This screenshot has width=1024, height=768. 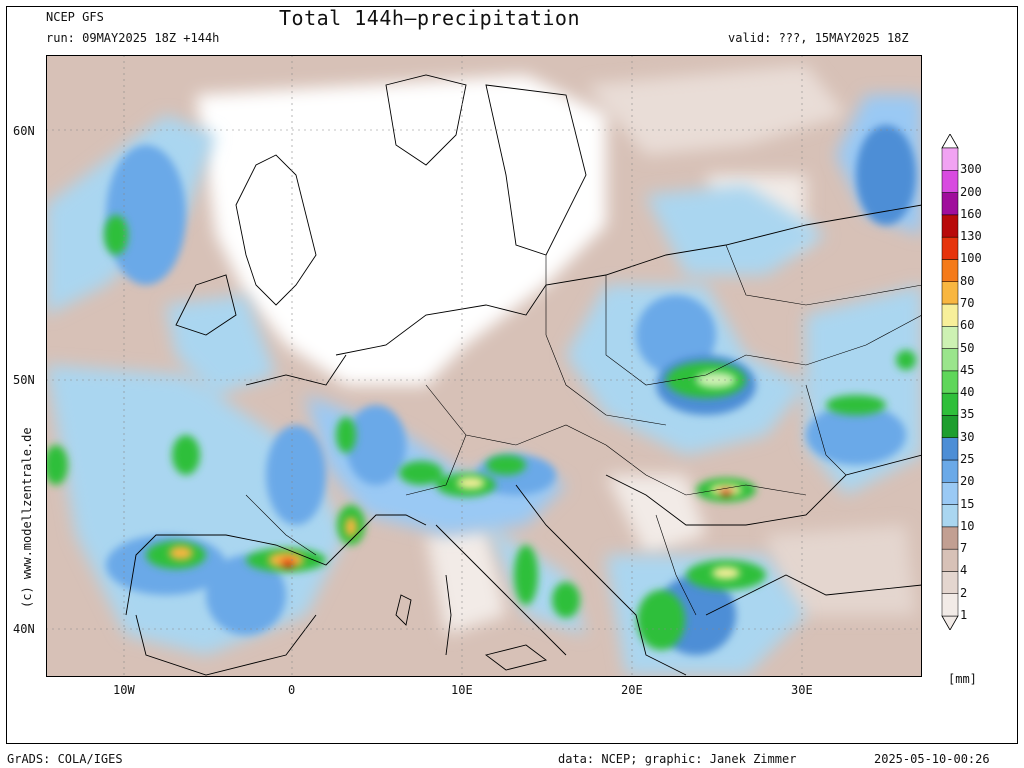 I want to click on colorbar-level-label: 70, so click(x=967, y=303).